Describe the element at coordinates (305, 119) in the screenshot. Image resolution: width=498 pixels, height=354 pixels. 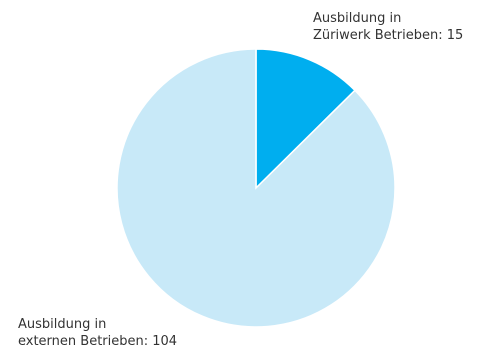
I see `pie-slice` at that location.